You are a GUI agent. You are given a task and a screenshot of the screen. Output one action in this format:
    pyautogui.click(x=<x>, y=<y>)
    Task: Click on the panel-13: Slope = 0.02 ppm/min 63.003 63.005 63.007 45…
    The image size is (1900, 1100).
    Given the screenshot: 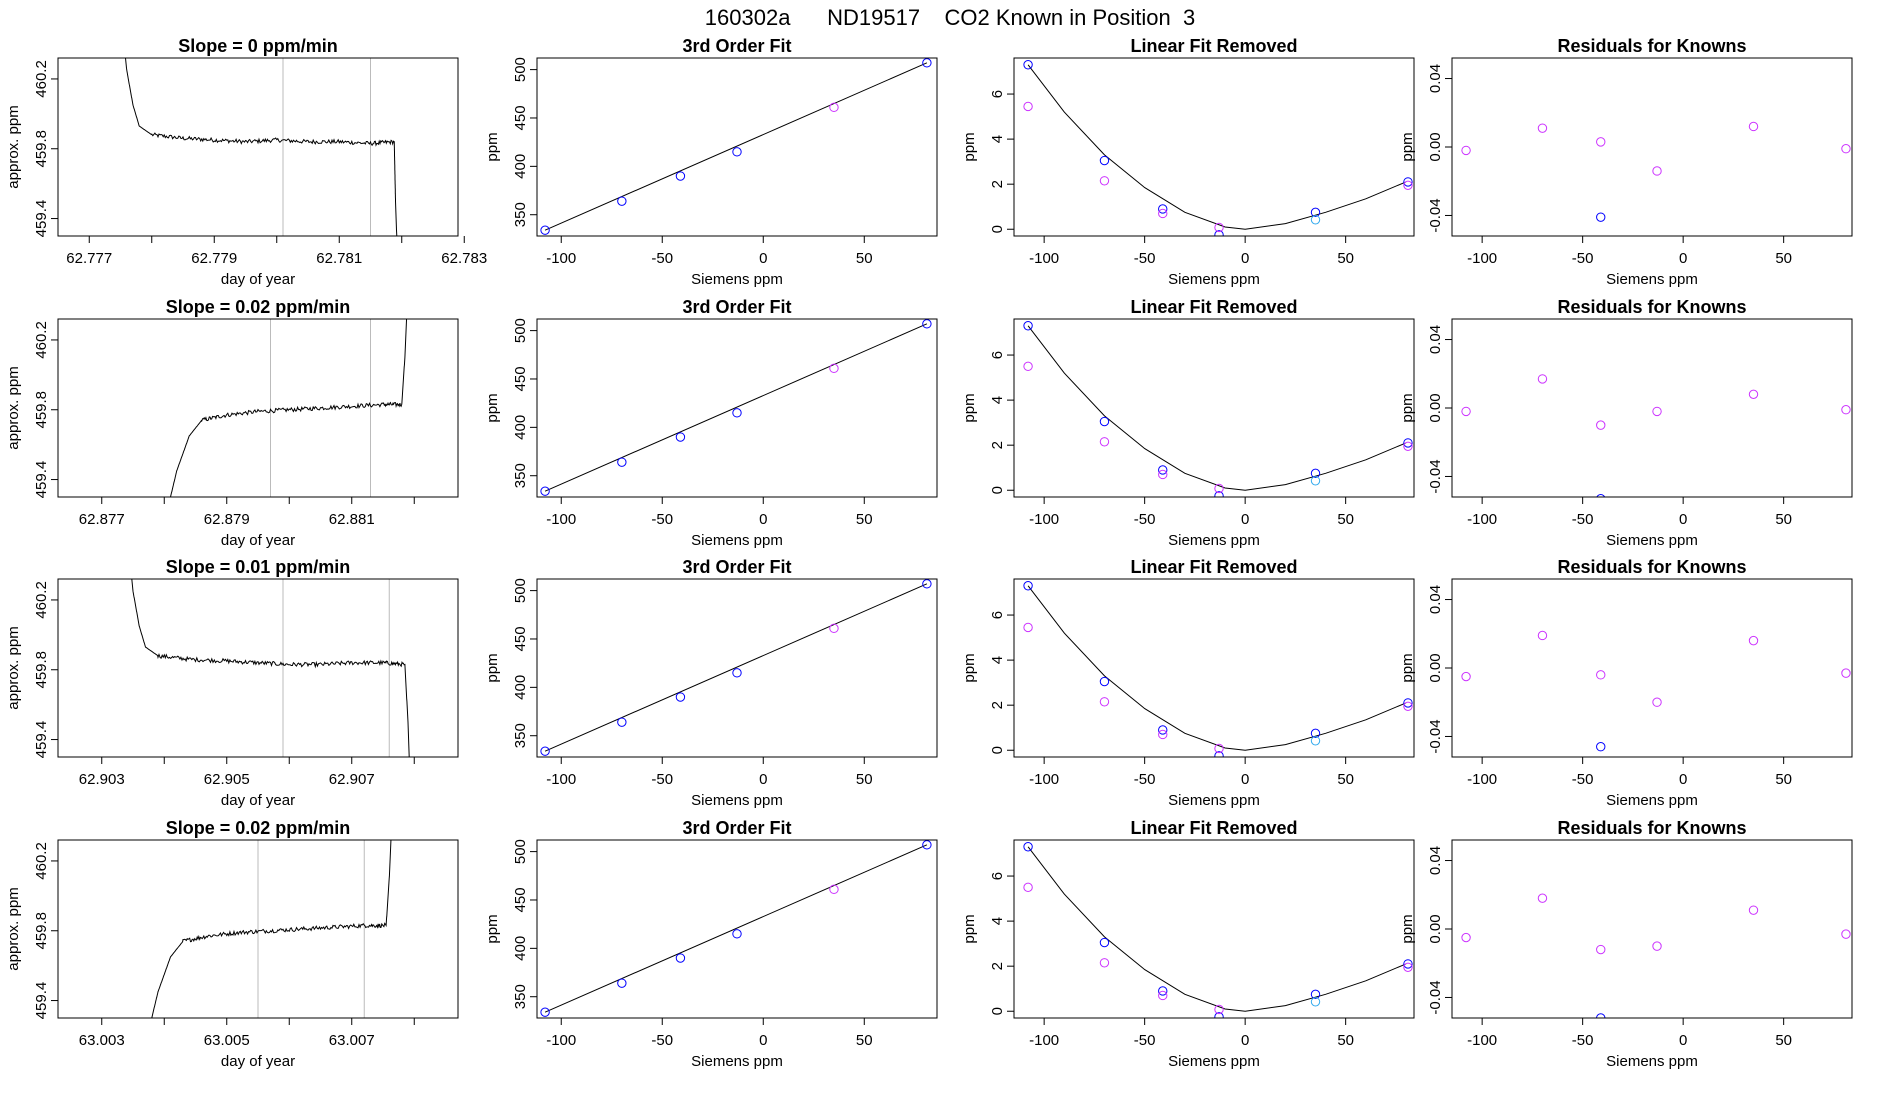 What is the action you would take?
    pyautogui.click(x=232, y=944)
    